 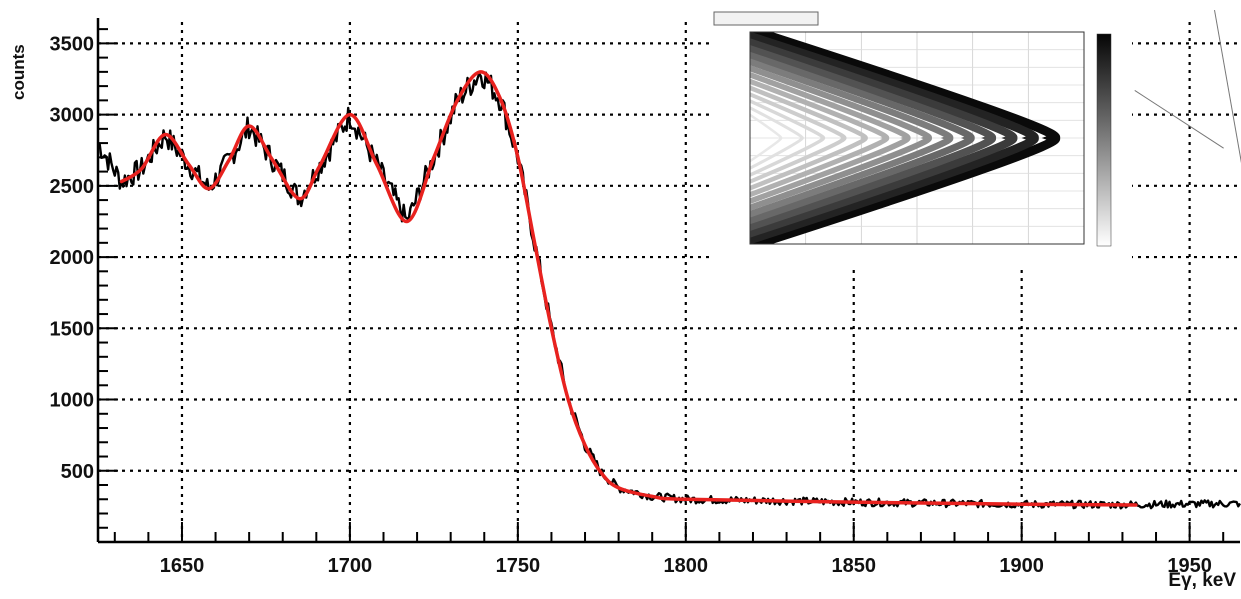 What do you see at coordinates (18, 72) in the screenshot?
I see `y-axis-label: counts` at bounding box center [18, 72].